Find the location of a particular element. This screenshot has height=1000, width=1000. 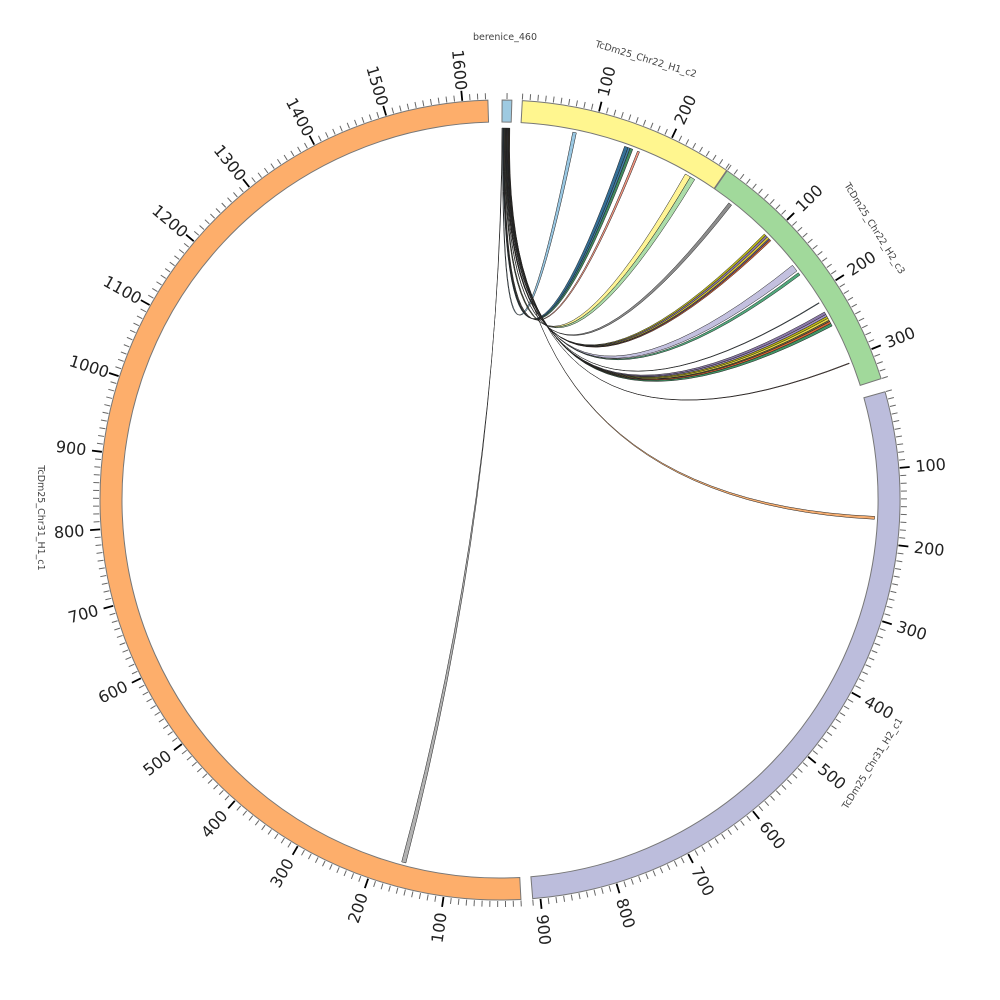

chromosome-c22h1 is located at coordinates (624, 145).